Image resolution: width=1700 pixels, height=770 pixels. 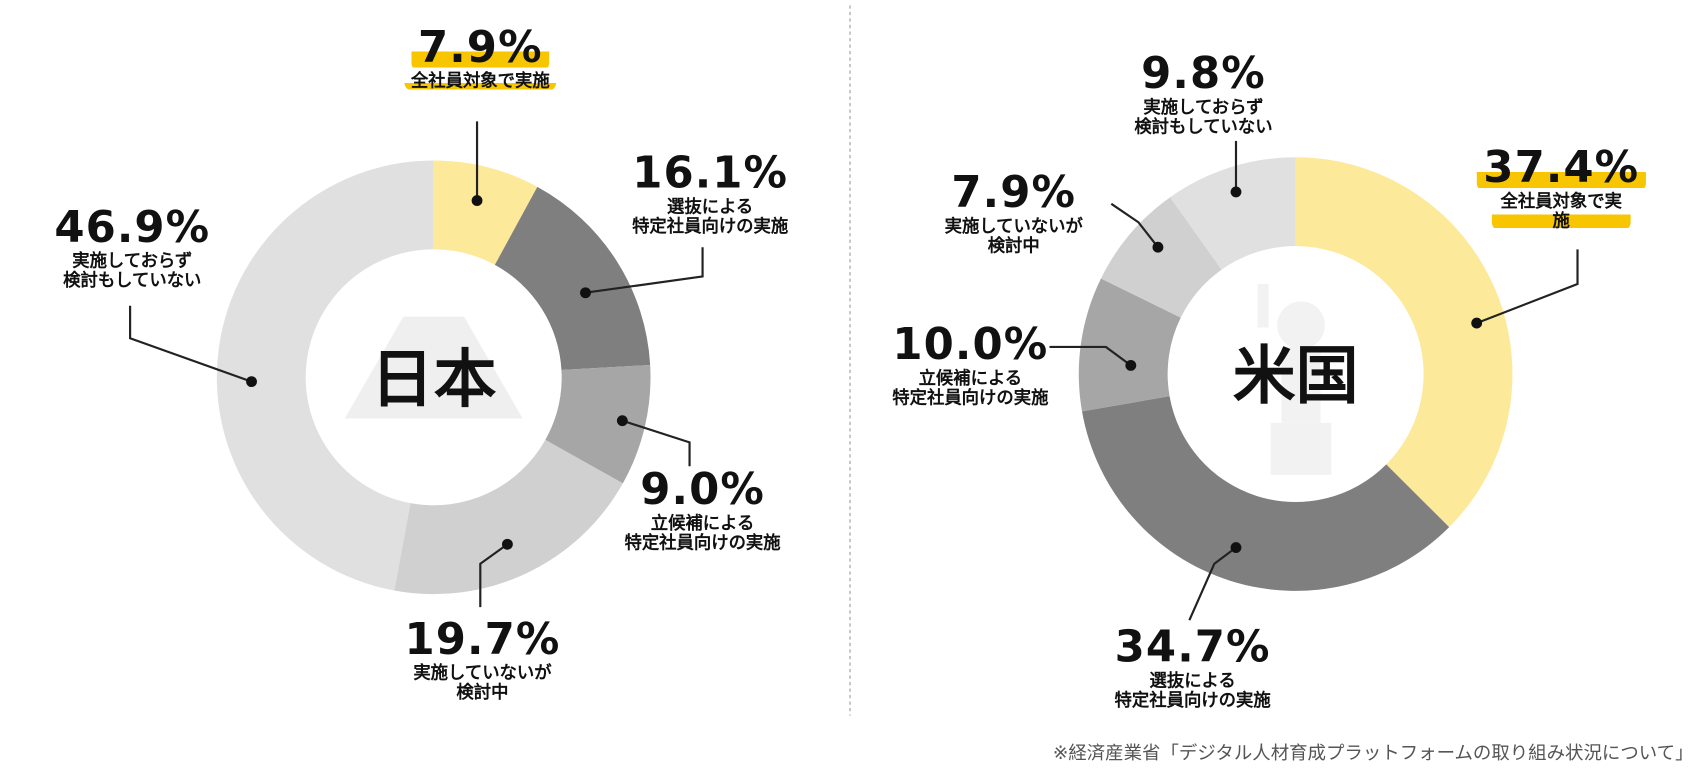 I want to click on value-label: 19.7%, so click(x=482, y=639).